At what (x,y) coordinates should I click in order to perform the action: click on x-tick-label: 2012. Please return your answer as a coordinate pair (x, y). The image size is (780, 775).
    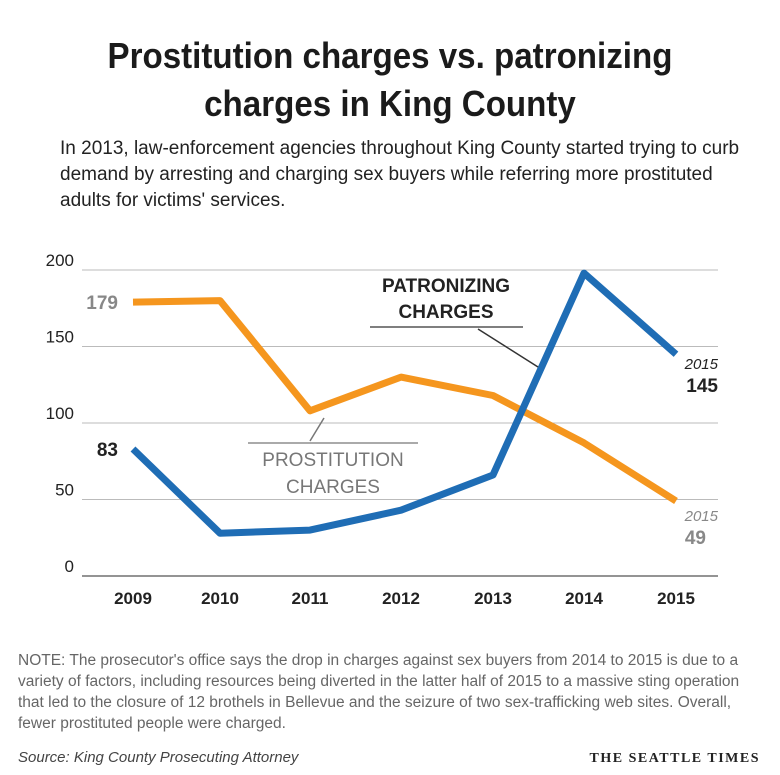
    Looking at the image, I should click on (401, 598).